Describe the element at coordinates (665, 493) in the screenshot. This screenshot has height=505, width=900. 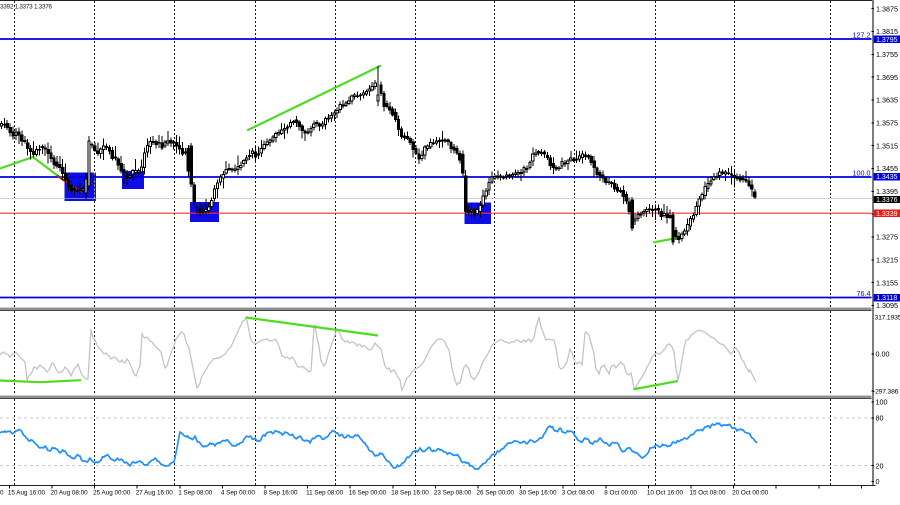
I see `svg-text: 10 Oct 16:00` at that location.